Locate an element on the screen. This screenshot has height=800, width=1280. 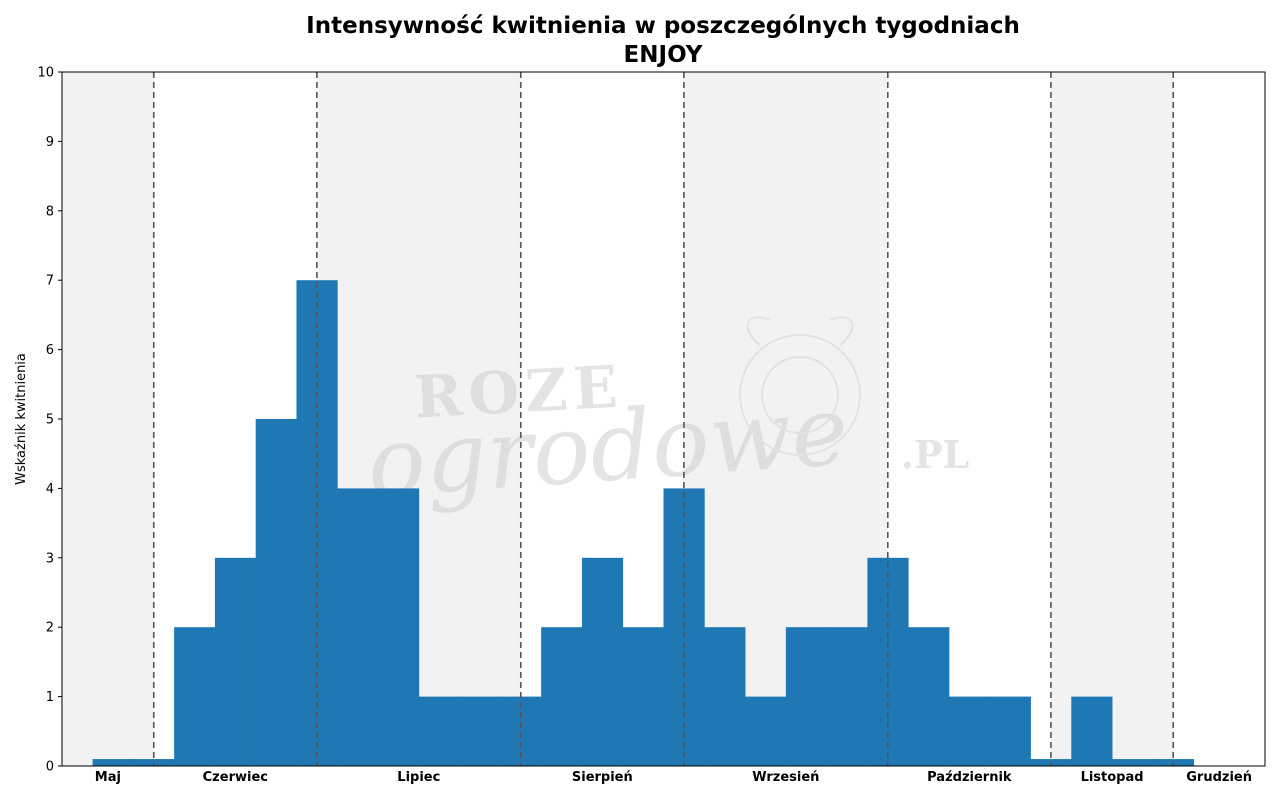
month-label-4: Wrzesień is located at coordinates (785, 777).